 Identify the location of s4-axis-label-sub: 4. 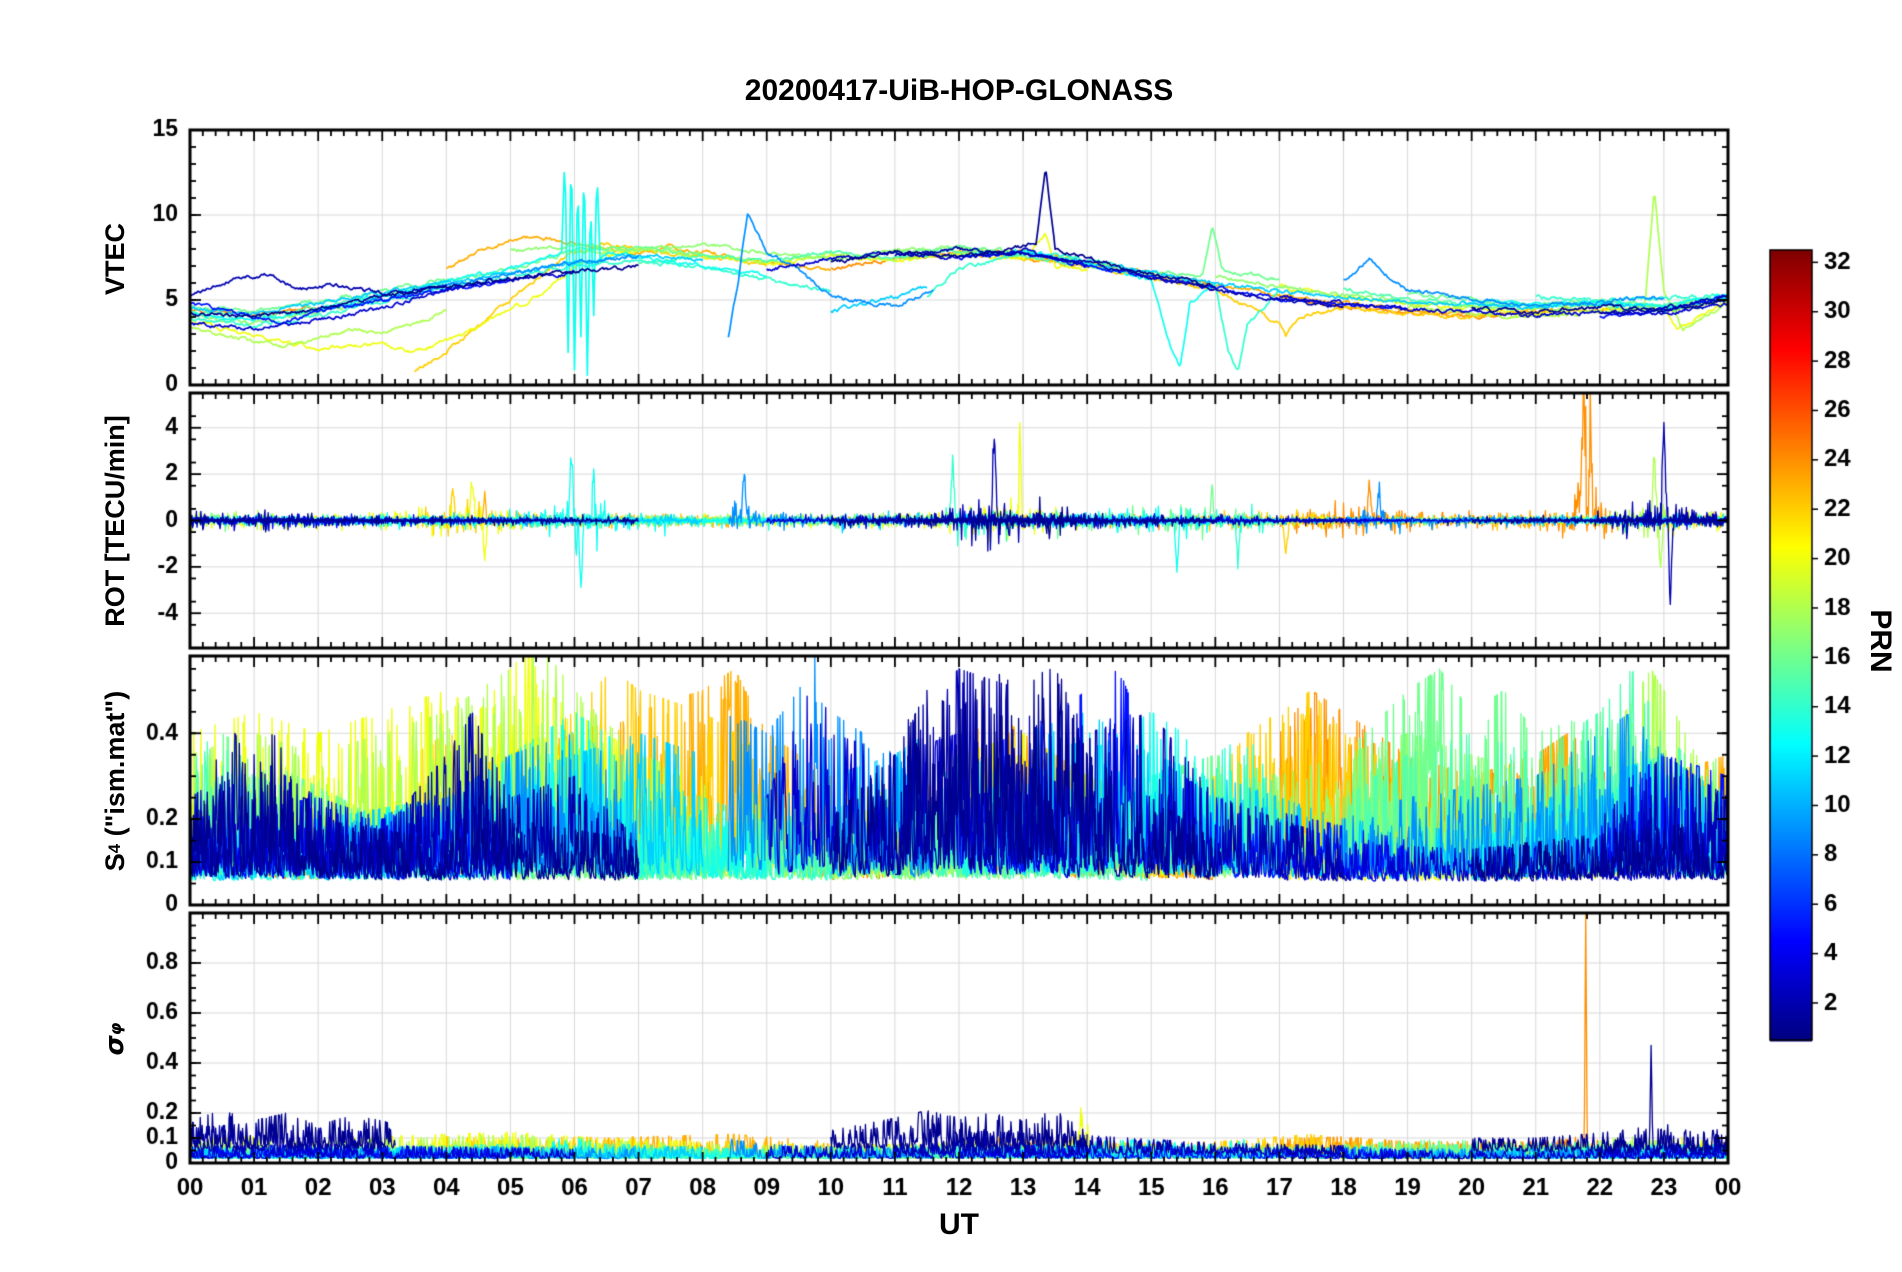
(114, 848).